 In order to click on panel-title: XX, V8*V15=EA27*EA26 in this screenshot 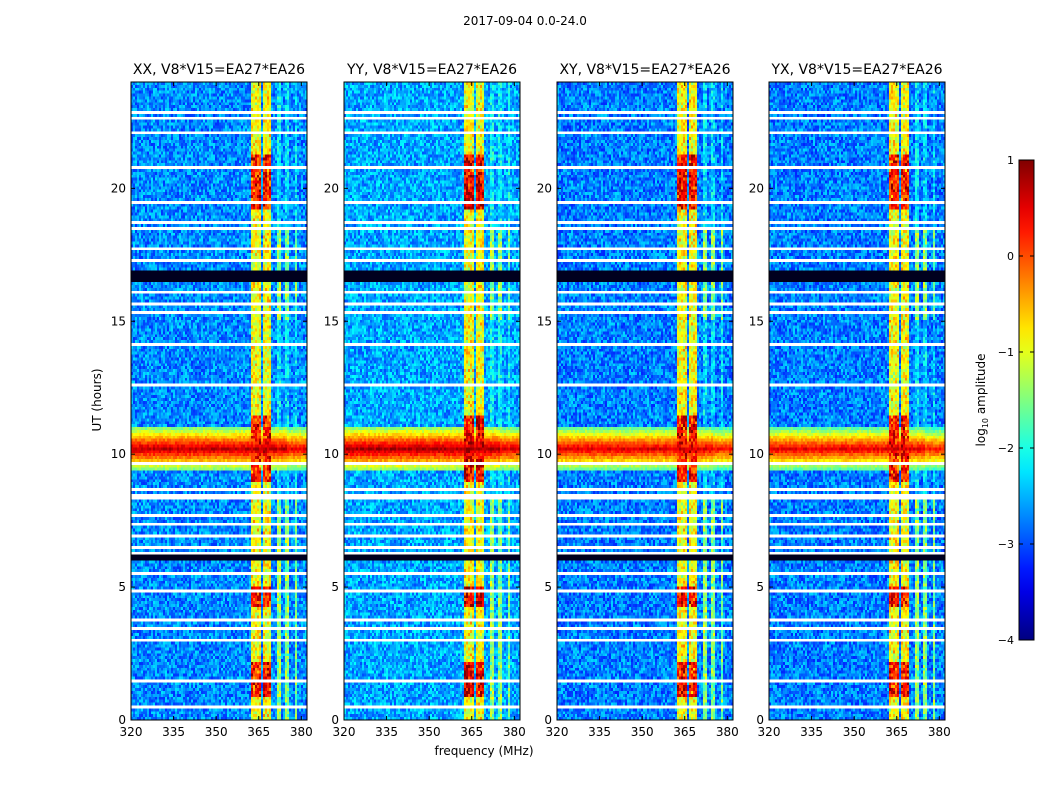, I will do `click(219, 70)`.